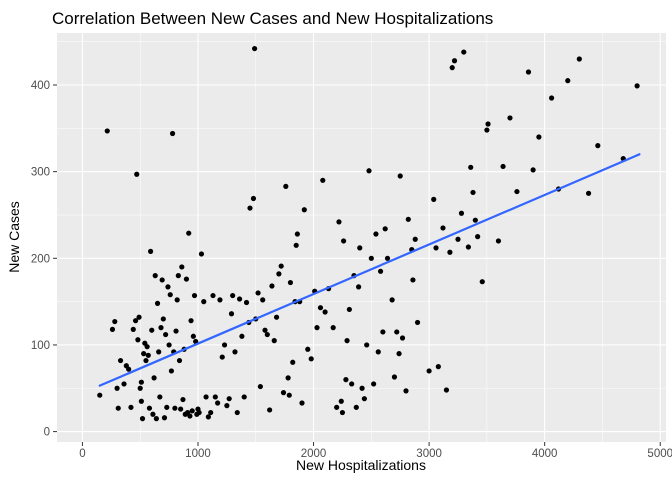 This screenshot has height=480, width=672. What do you see at coordinates (314, 454) in the screenshot?
I see `x-tick-label: 2000` at bounding box center [314, 454].